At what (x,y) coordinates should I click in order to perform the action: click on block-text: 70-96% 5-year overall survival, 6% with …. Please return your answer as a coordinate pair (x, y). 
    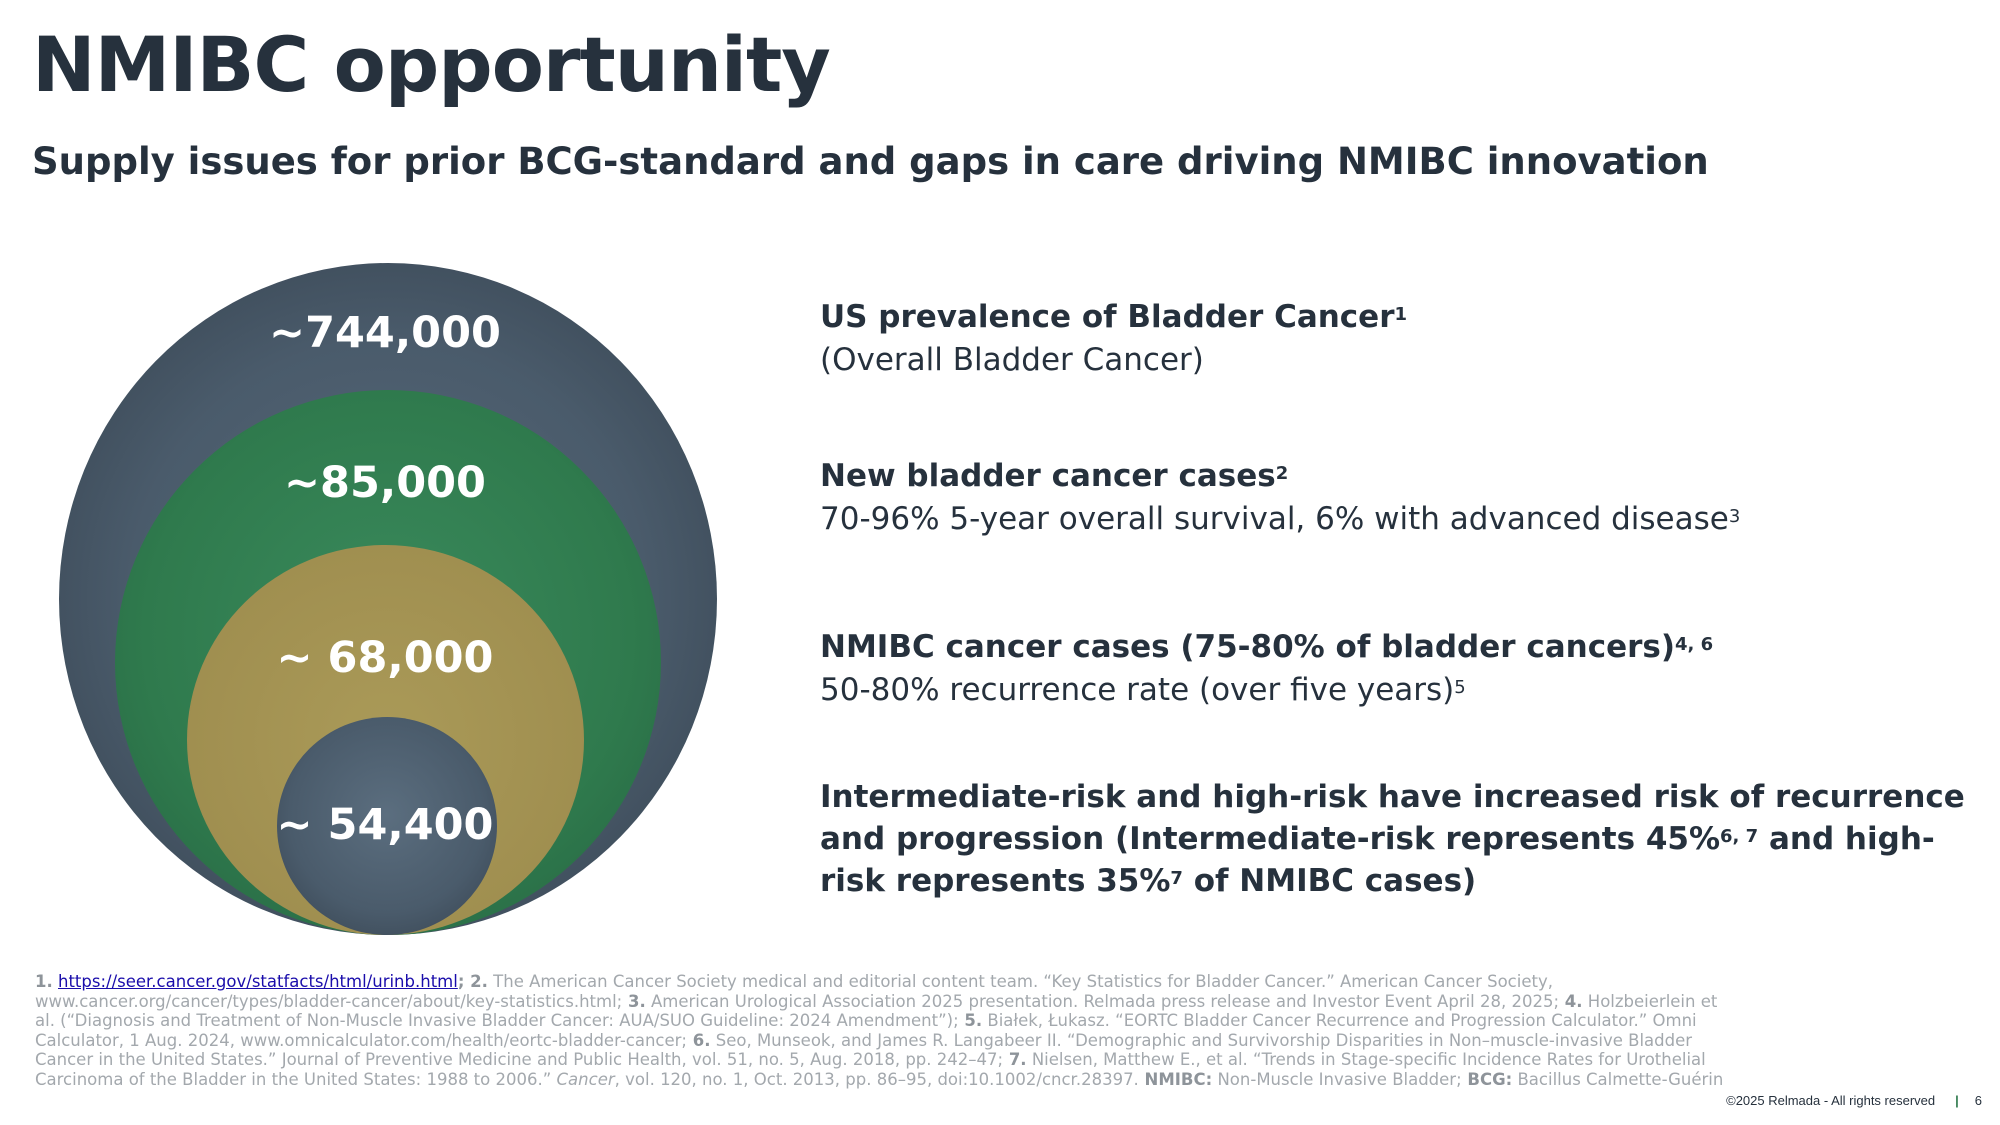
    Looking at the image, I should click on (1280, 519).